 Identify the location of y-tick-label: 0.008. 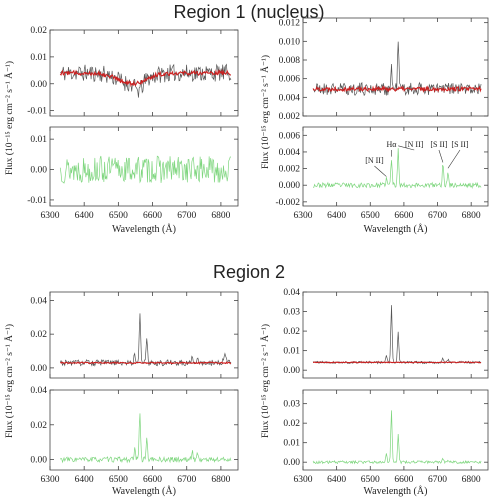
(290, 61).